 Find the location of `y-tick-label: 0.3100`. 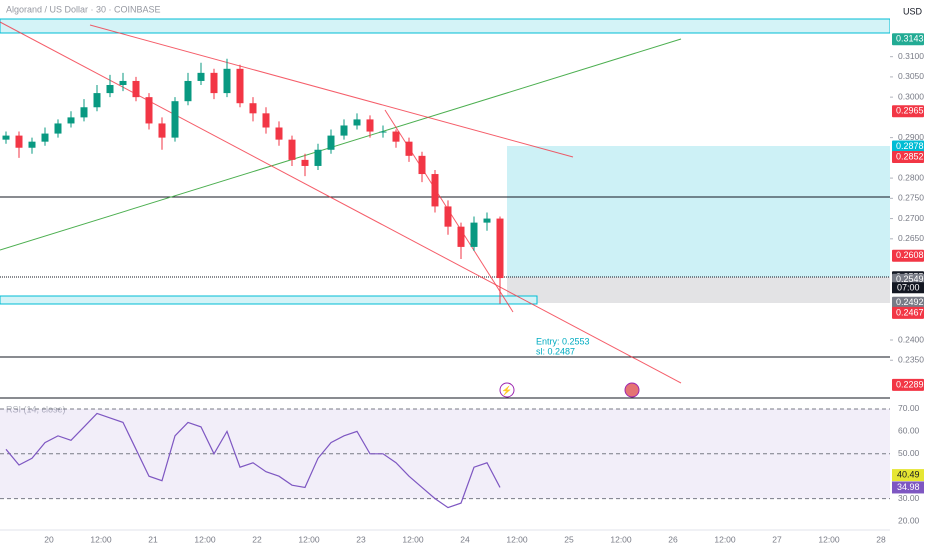

y-tick-label: 0.3100 is located at coordinates (911, 56).